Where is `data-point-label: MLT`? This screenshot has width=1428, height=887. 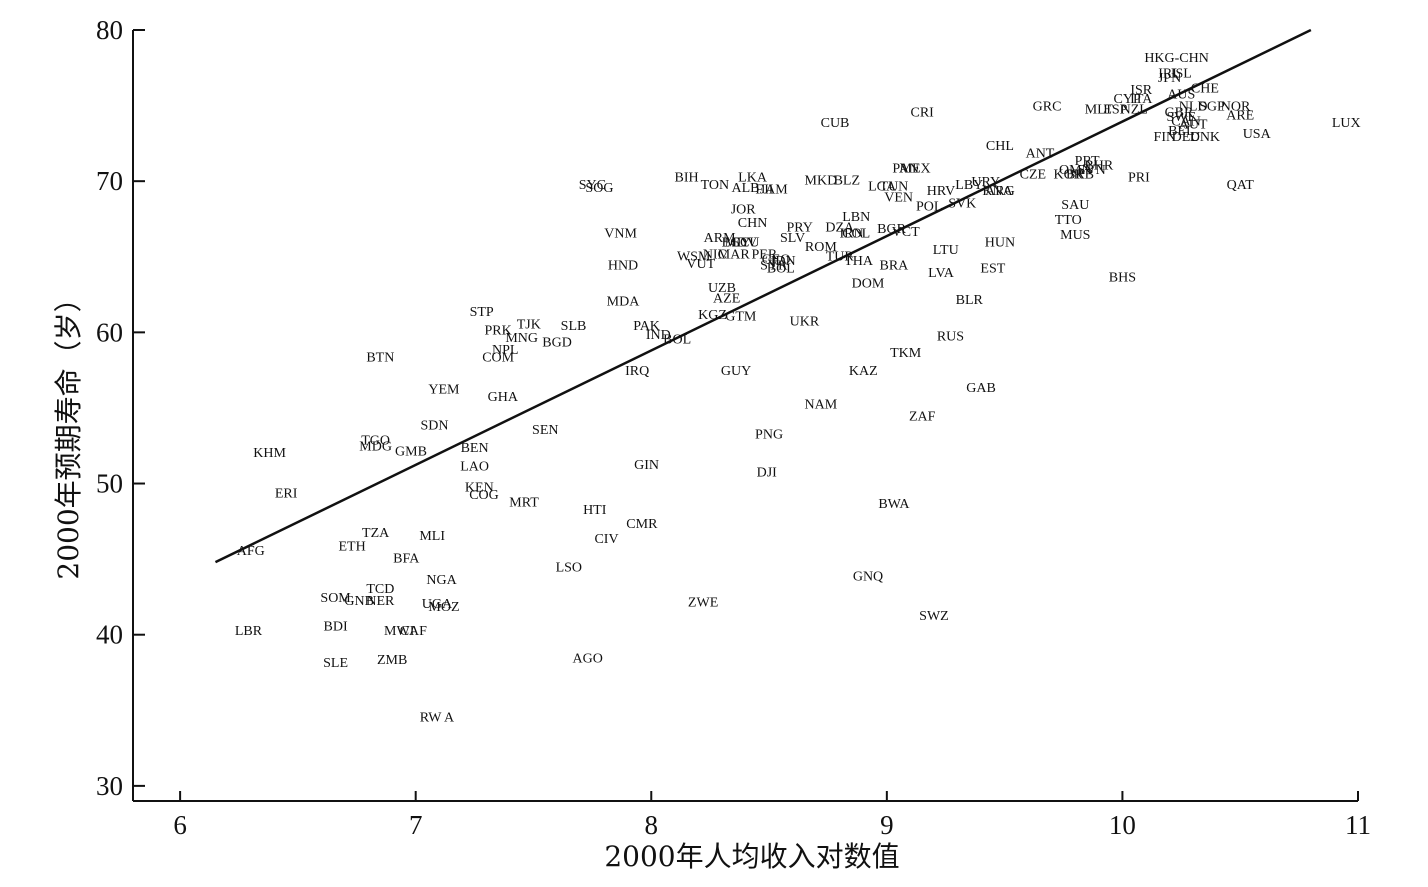
data-point-label: MLT is located at coordinates (1099, 110).